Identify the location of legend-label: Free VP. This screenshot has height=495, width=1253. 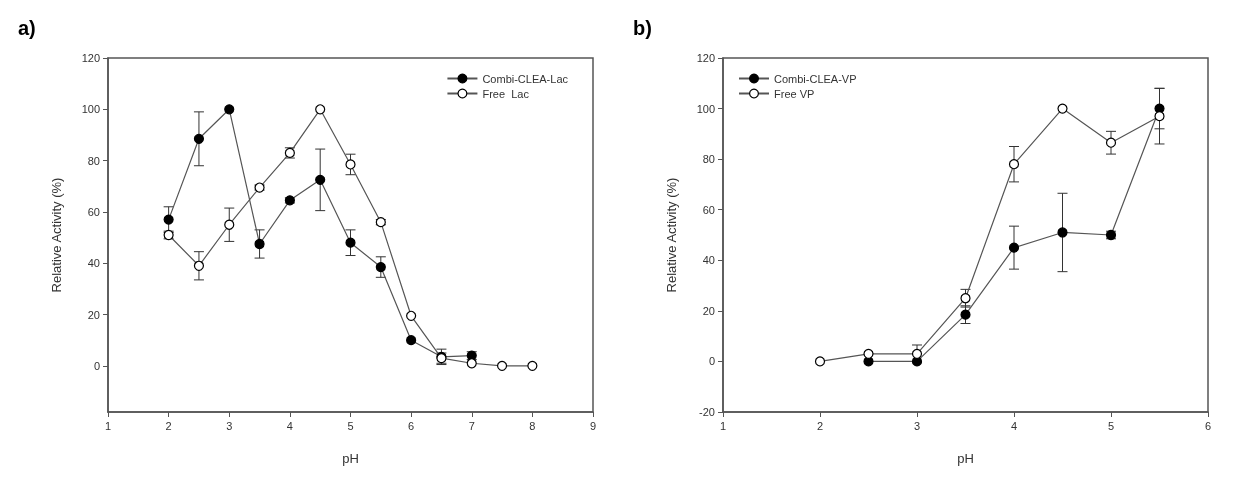
(794, 93).